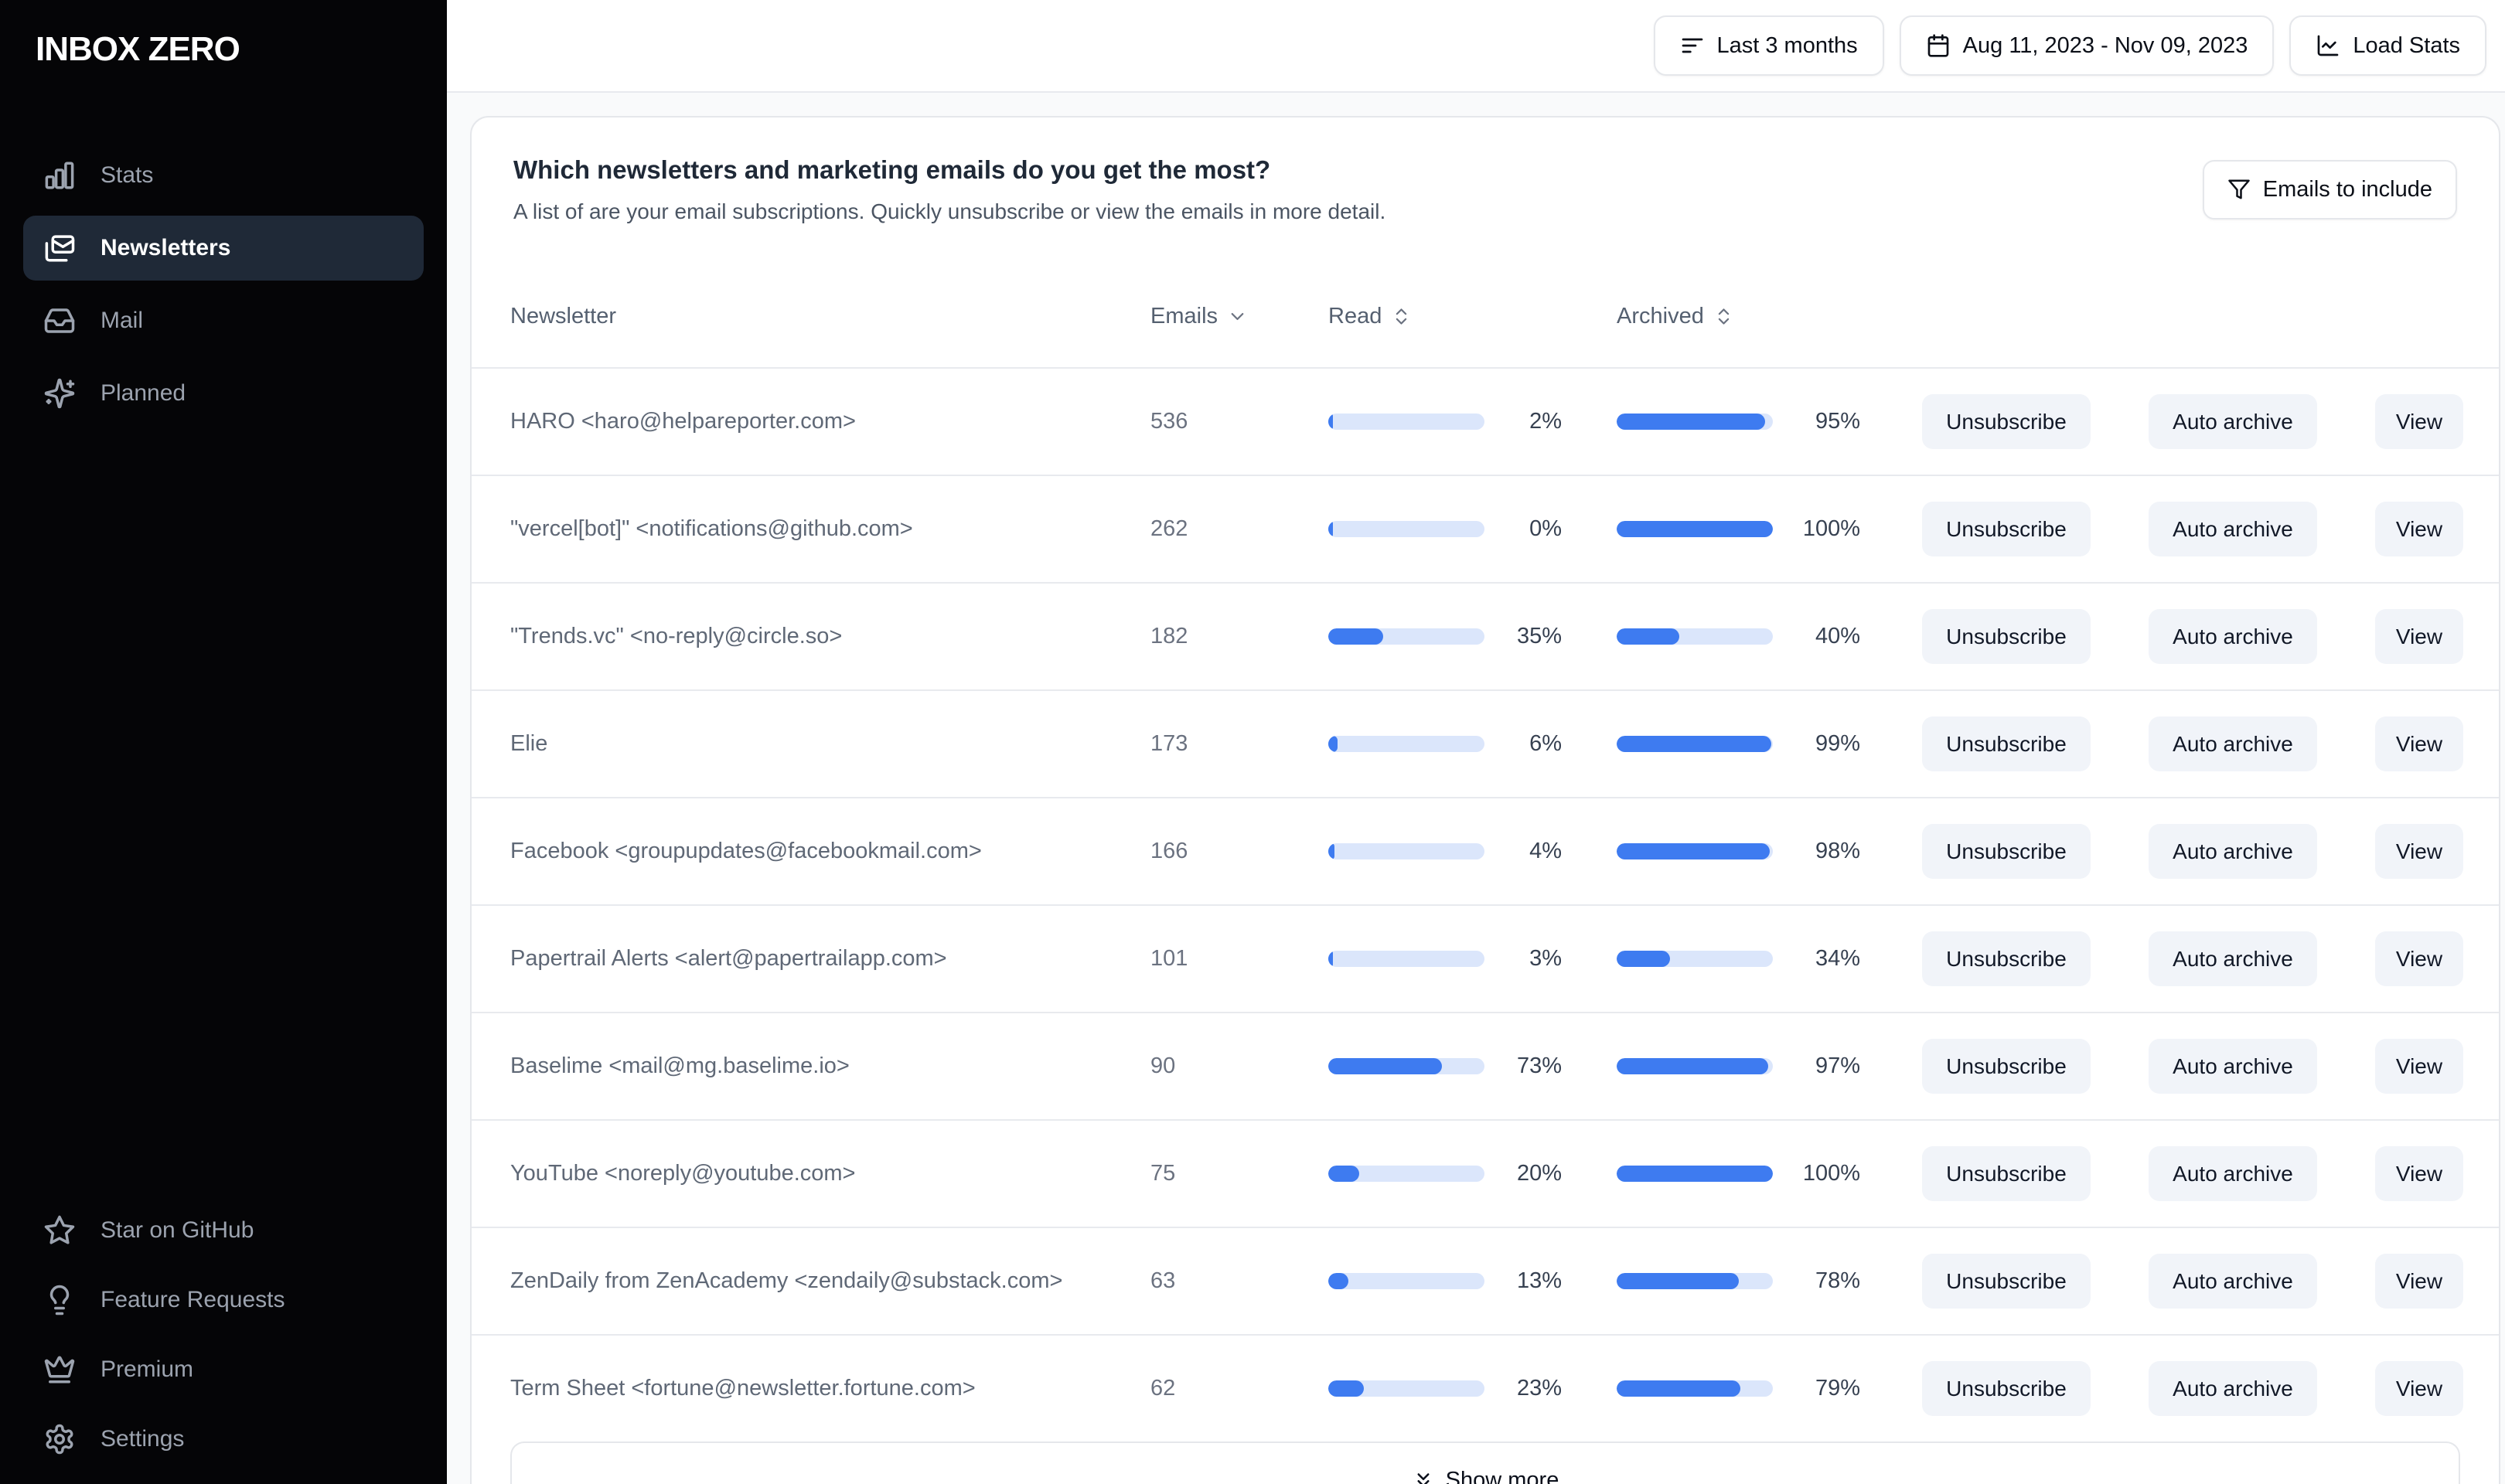  Describe the element at coordinates (746, 851) in the screenshot. I see `newsletter-name: Facebook <groupupdates@facebookmail.com>` at that location.